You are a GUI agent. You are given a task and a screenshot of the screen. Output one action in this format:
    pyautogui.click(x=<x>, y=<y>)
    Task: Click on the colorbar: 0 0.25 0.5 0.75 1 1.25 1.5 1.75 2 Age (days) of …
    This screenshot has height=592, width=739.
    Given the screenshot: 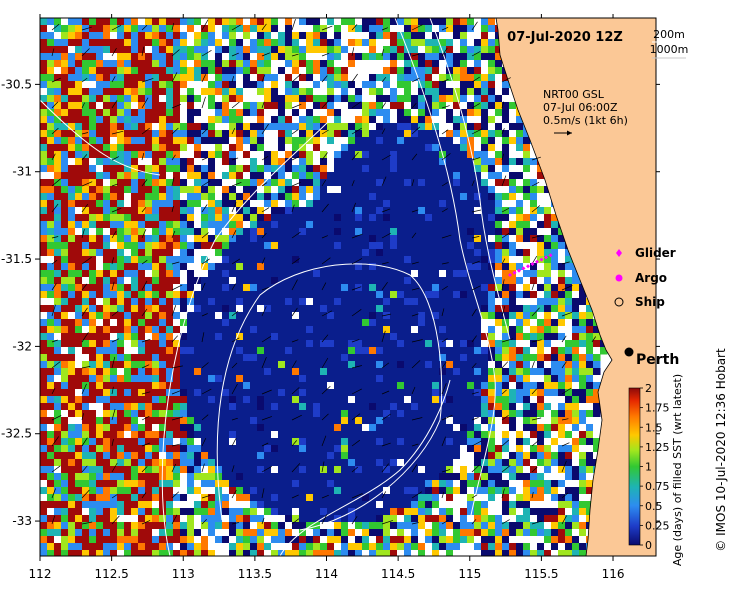 What is the action you would take?
    pyautogui.click(x=656, y=470)
    